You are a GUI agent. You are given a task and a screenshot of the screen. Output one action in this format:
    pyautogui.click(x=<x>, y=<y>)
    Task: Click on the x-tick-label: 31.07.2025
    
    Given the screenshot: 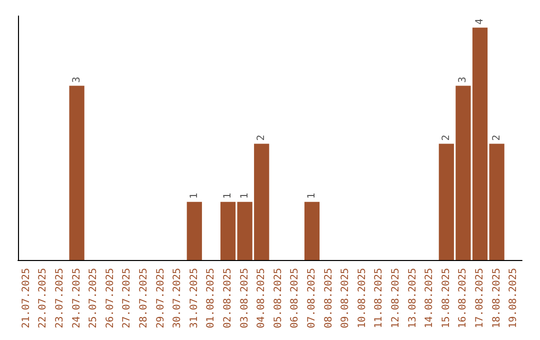 What is the action you would take?
    pyautogui.click(x=194, y=298)
    